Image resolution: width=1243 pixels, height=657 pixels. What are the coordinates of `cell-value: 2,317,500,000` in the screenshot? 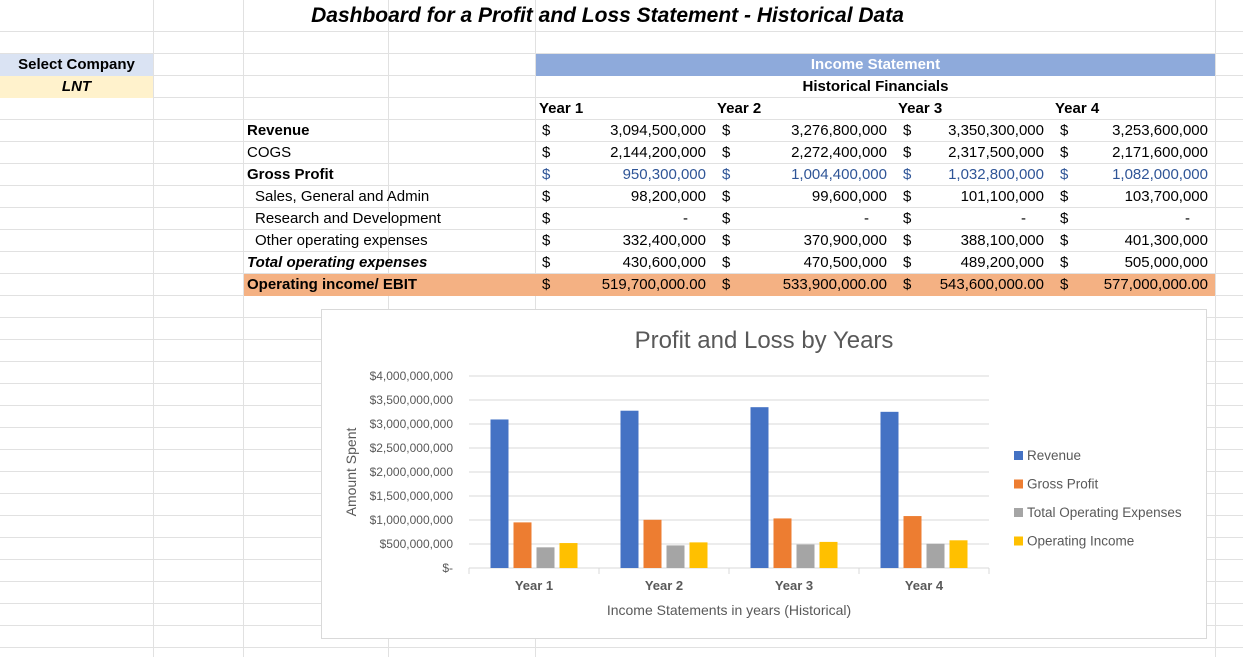 It's located at (996, 152).